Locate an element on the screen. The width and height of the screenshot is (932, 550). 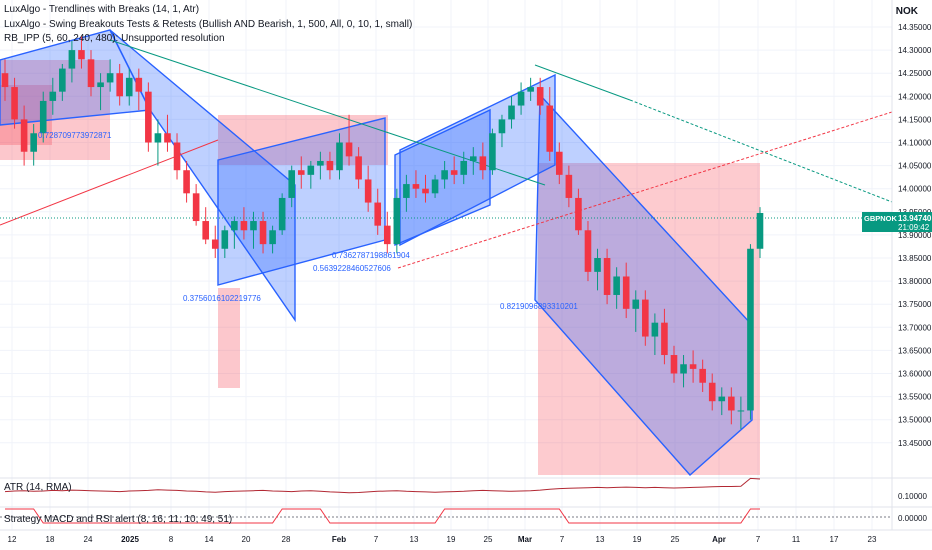
x-tick-label: 17 is located at coordinates (834, 539).